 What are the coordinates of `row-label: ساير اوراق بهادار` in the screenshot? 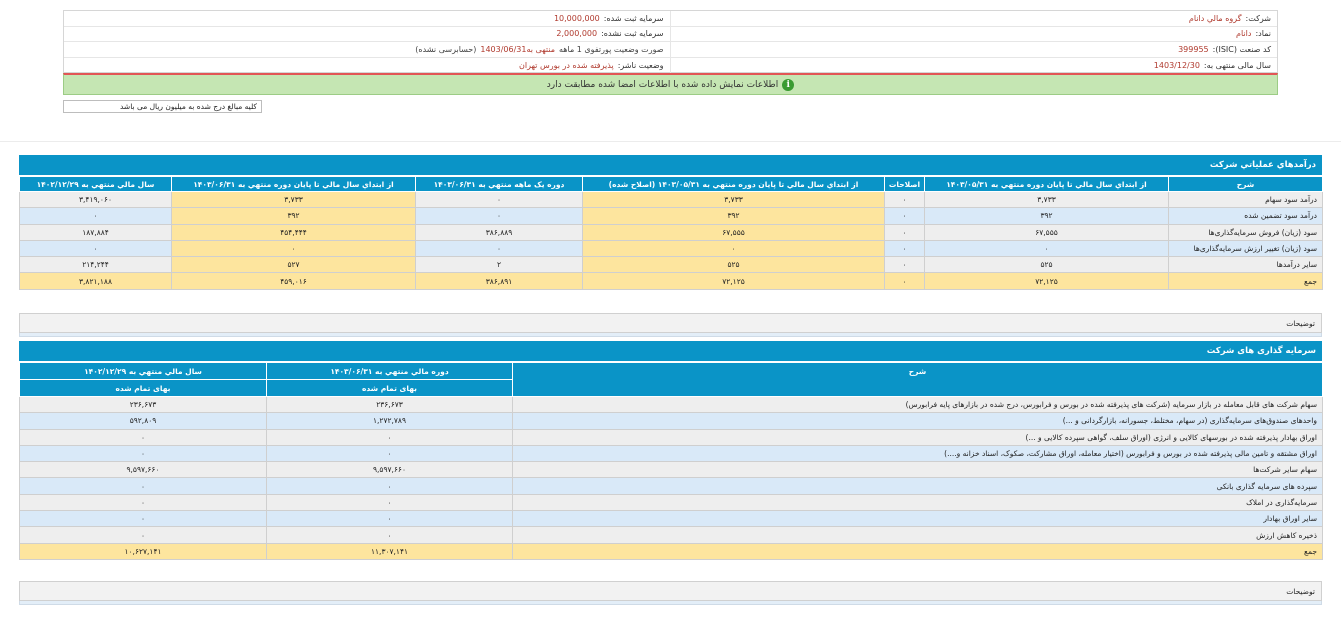 It's located at (917, 519).